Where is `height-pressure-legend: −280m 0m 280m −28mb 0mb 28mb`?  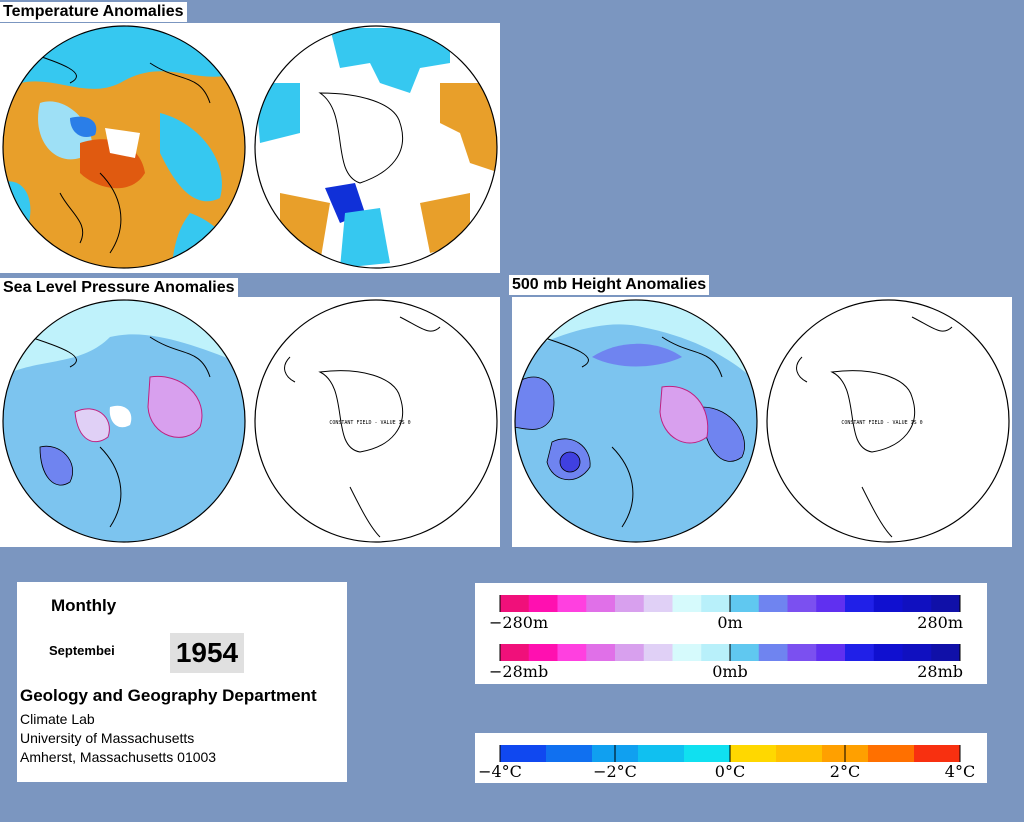
height-pressure-legend: −280m 0m 280m −28mb 0mb 28mb is located at coordinates (731, 633).